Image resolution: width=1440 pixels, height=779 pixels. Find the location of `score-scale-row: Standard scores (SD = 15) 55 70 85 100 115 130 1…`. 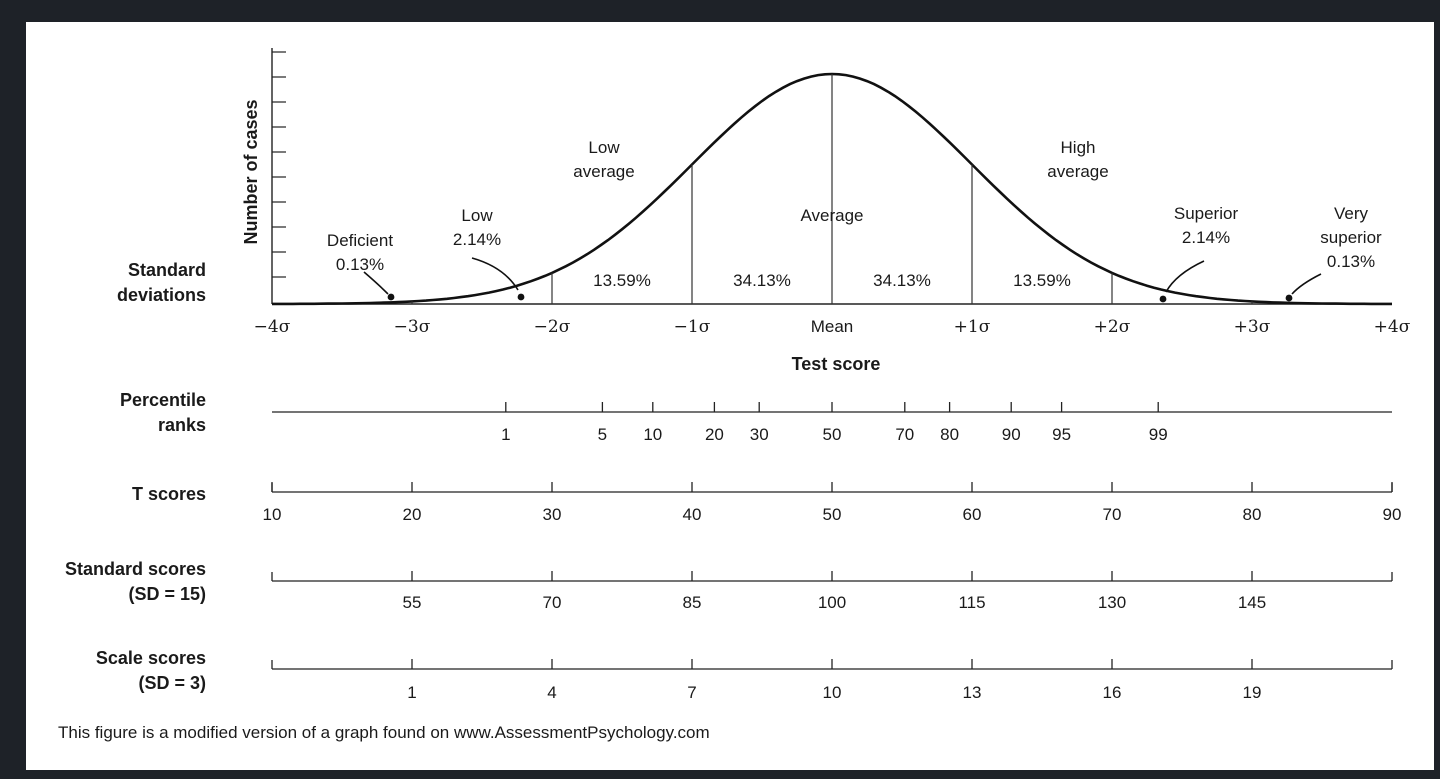

score-scale-row: Standard scores (SD = 15) 55 70 85 100 115 130 1… is located at coordinates (729, 585).